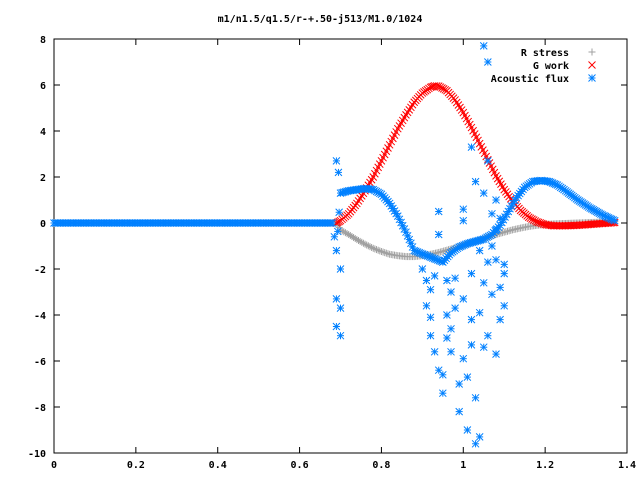 The image size is (640, 480). Describe the element at coordinates (136, 465) in the screenshot. I see `x-tick-label: 0.2` at that location.